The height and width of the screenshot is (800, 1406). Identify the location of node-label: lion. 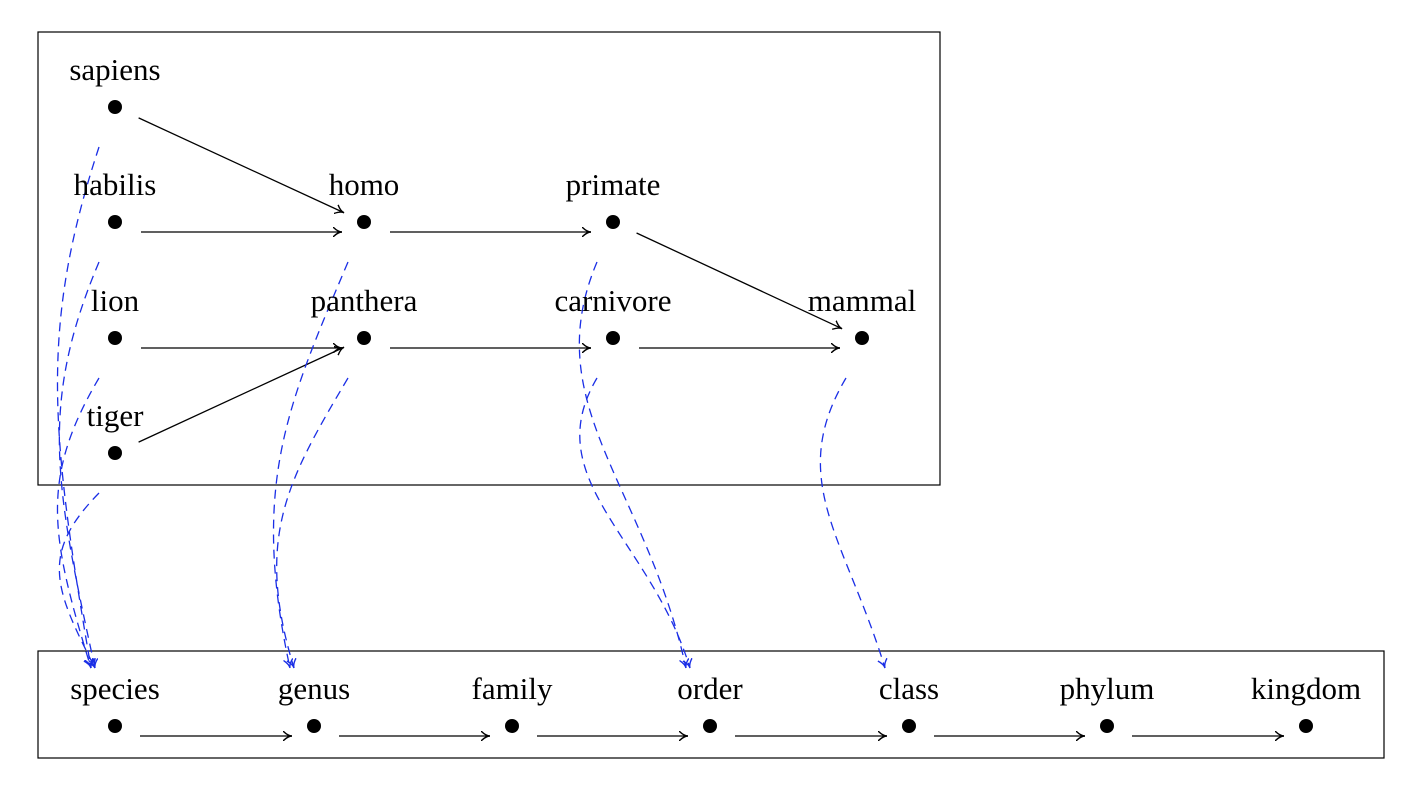
(115, 300).